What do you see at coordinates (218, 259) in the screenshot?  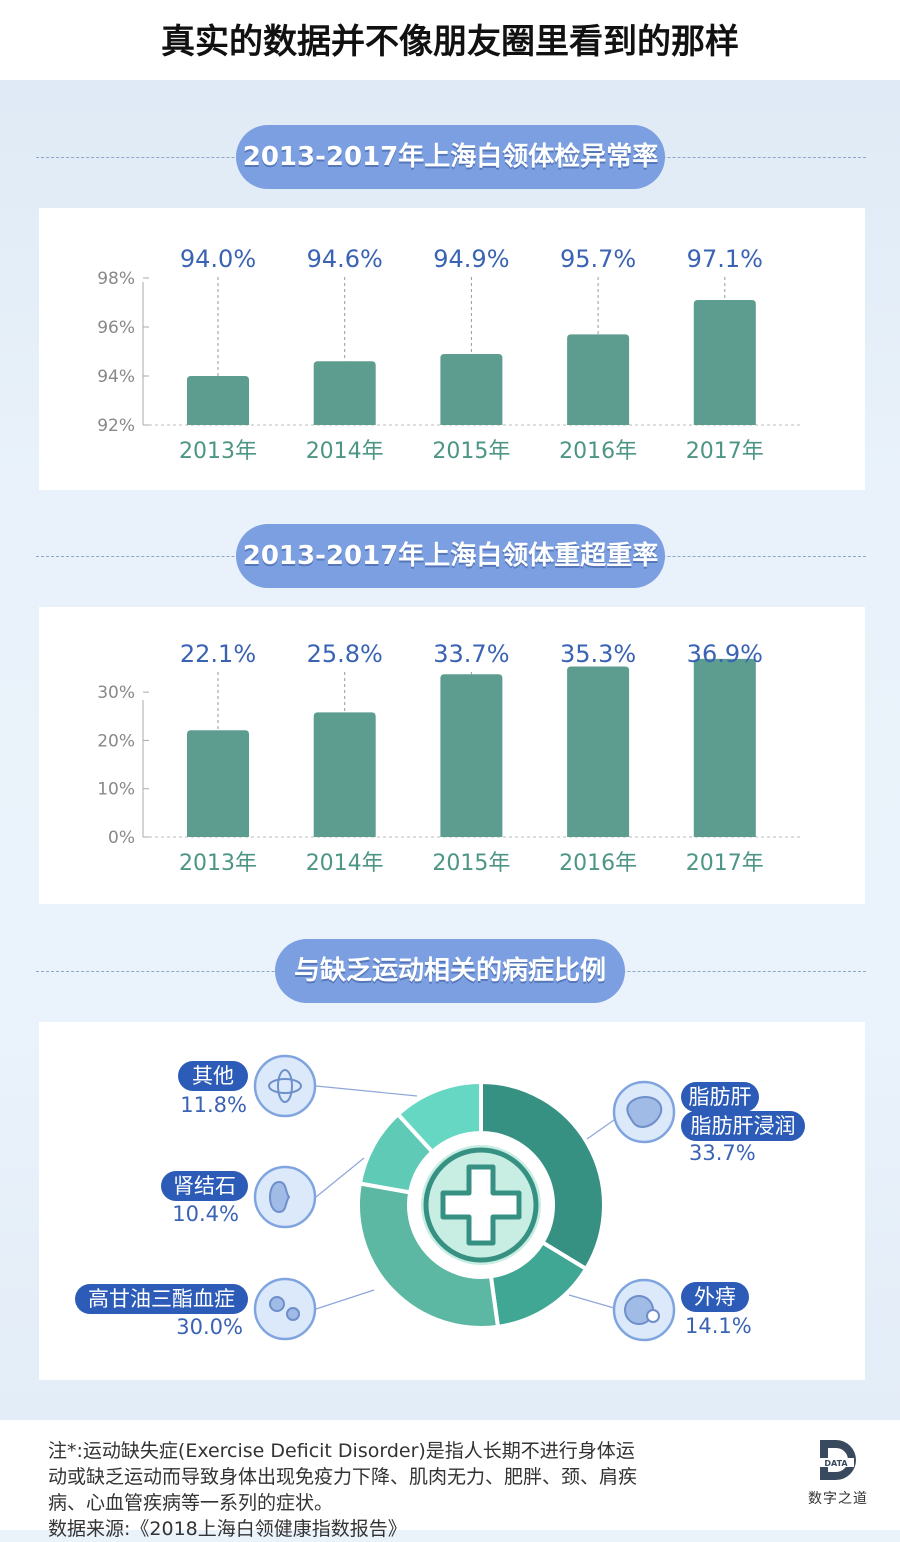 I see `value-label: 94.0%` at bounding box center [218, 259].